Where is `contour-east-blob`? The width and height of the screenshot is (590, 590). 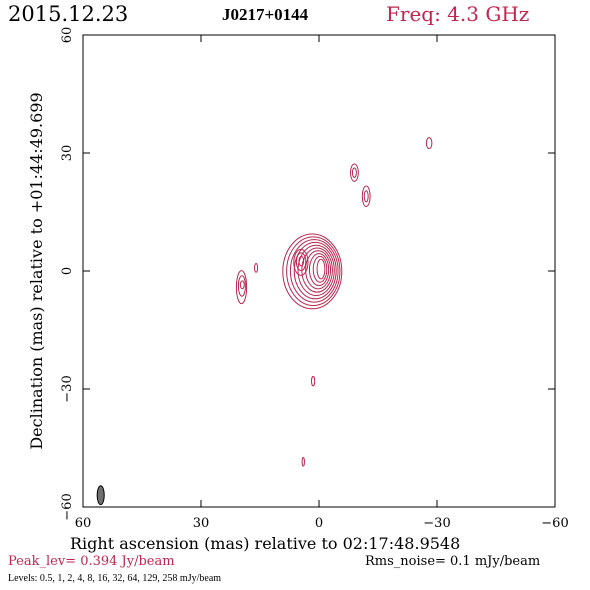 contour-east-blob is located at coordinates (256, 268).